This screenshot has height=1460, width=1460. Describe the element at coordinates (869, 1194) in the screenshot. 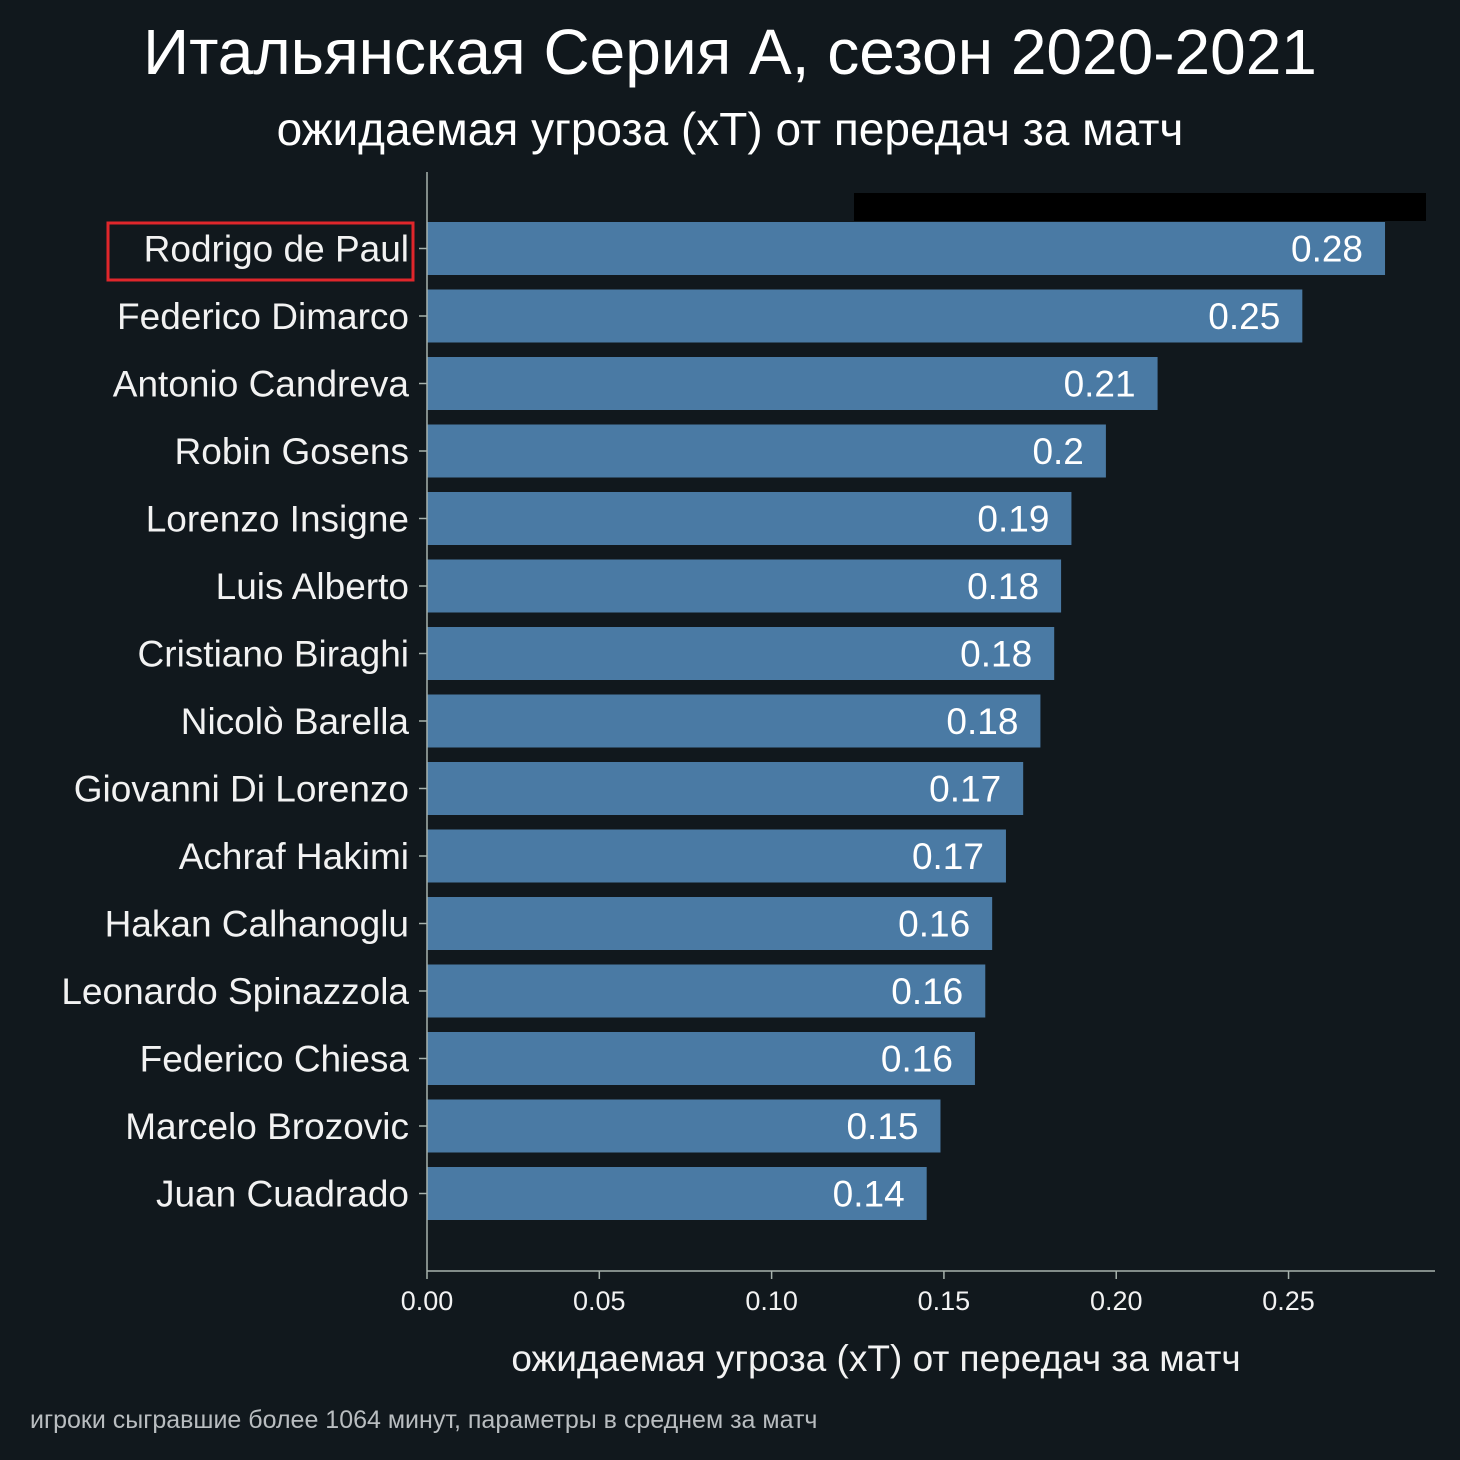

I see `value-label: 0.14` at that location.